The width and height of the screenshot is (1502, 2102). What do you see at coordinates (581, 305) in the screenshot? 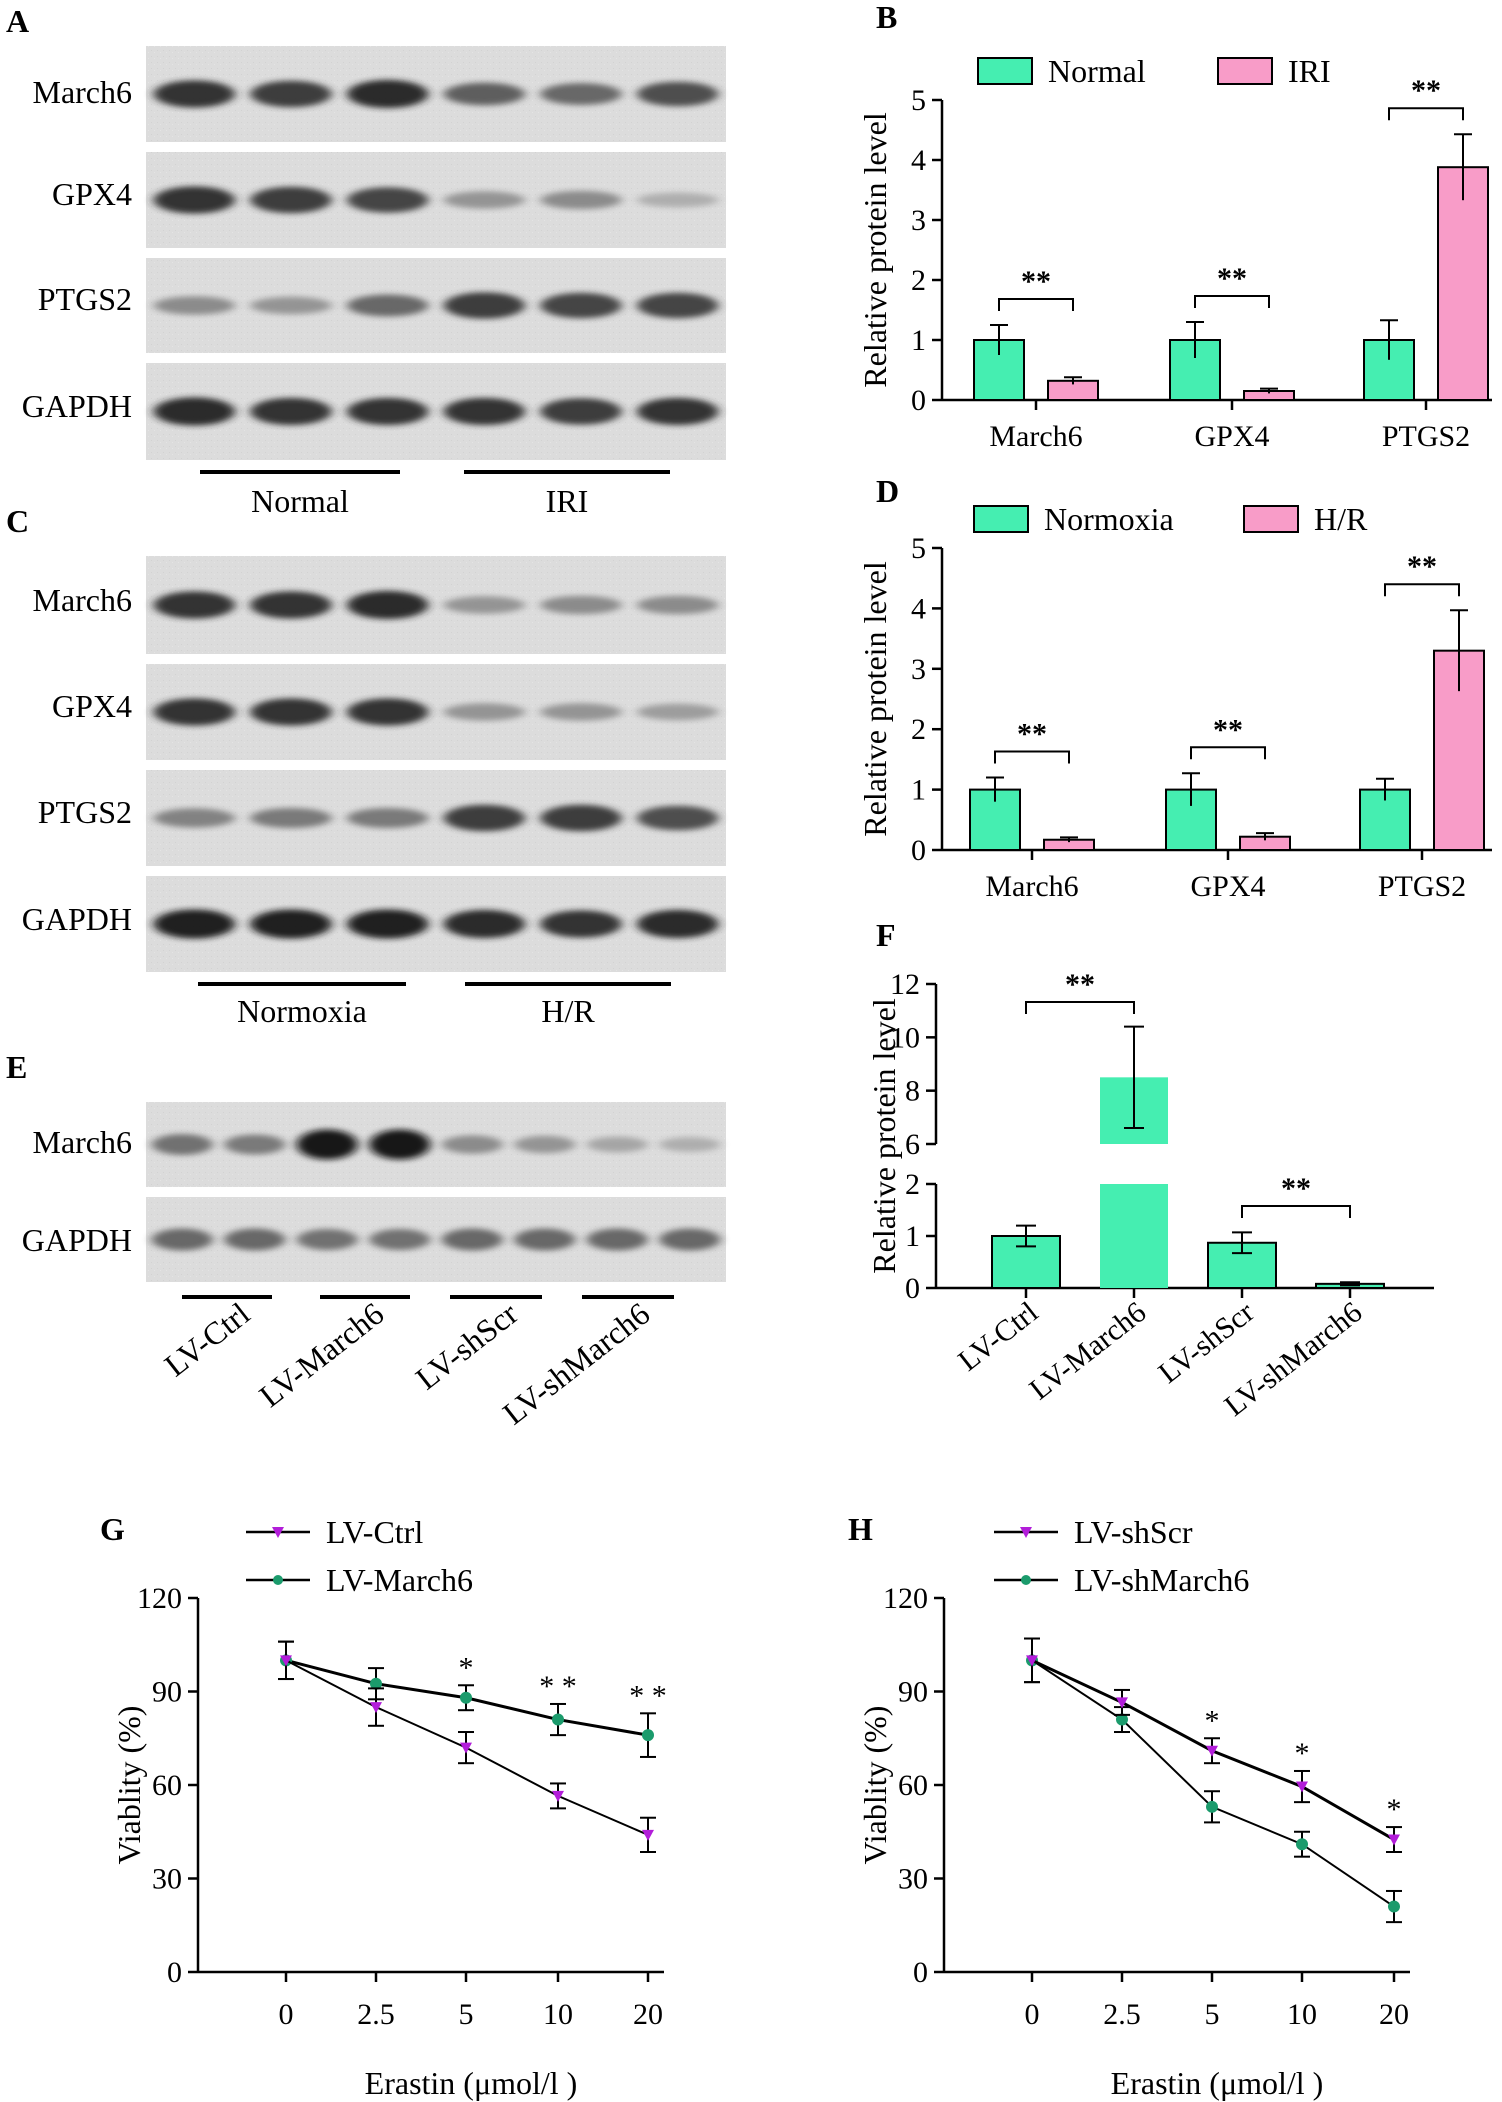
I see `blot-a-band-r2-l4` at bounding box center [581, 305].